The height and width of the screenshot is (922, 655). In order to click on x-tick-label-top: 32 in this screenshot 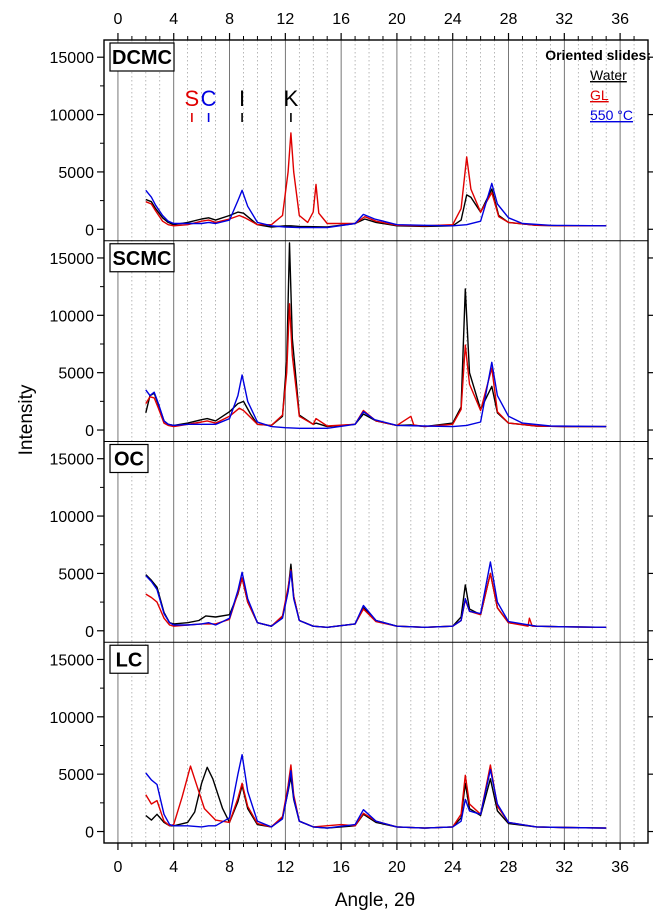, I will do `click(564, 19)`.